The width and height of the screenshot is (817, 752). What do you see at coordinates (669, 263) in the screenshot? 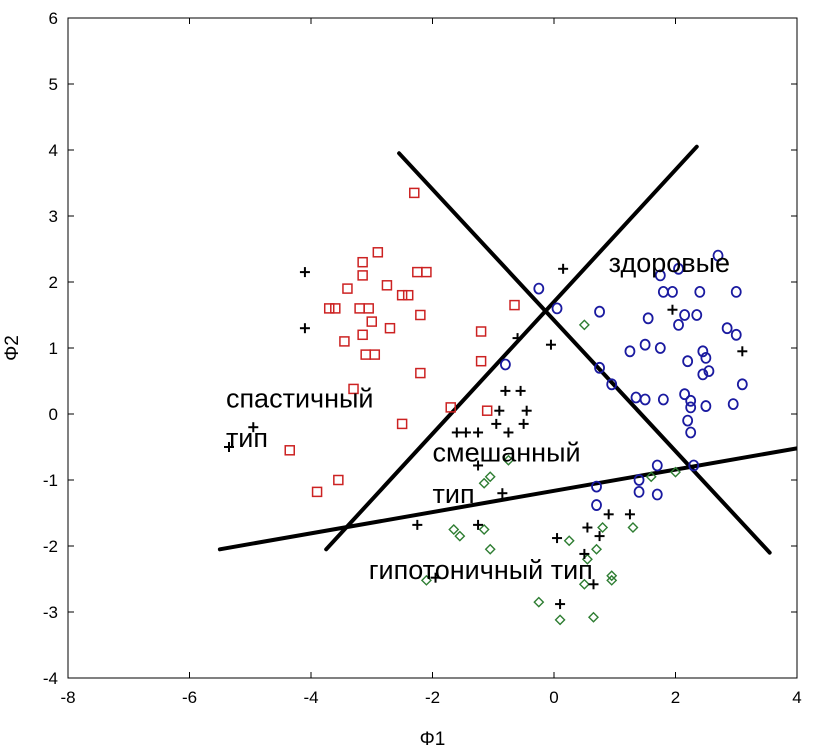
I see `region-label: здоровые` at bounding box center [669, 263].